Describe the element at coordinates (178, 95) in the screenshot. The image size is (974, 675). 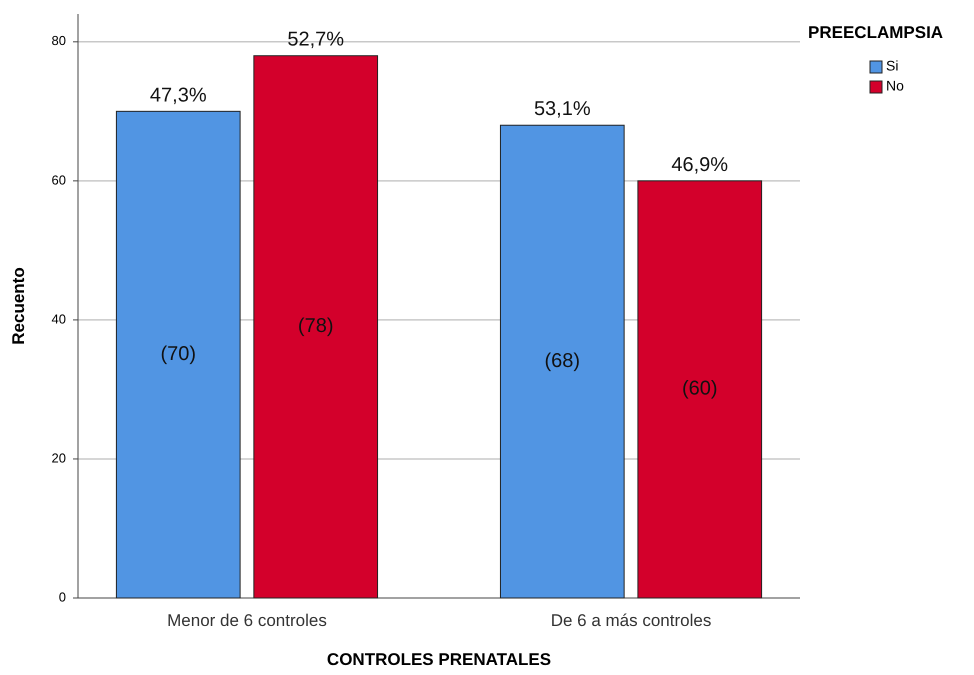
I see `annotation: 47,3%` at that location.